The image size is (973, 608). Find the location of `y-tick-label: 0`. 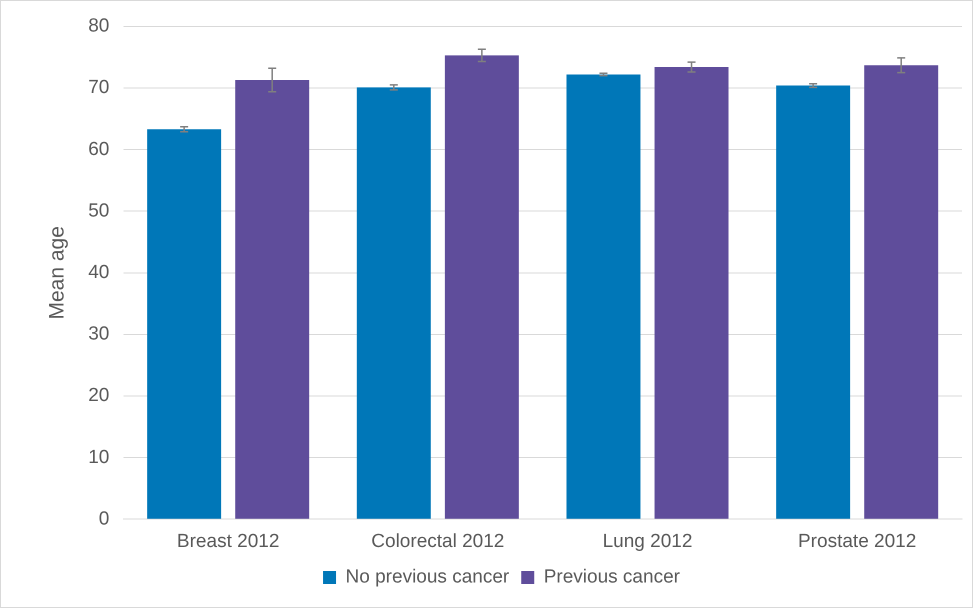

y-tick-label: 0 is located at coordinates (104, 519).